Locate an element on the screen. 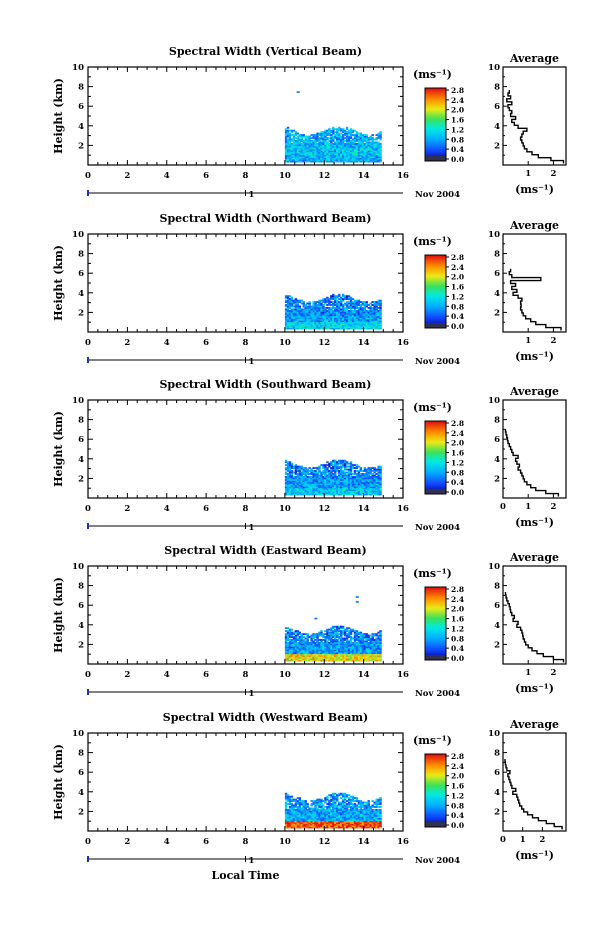 The image size is (616, 934). panel-title: Spectral Width (Southward Beam) is located at coordinates (265, 384).